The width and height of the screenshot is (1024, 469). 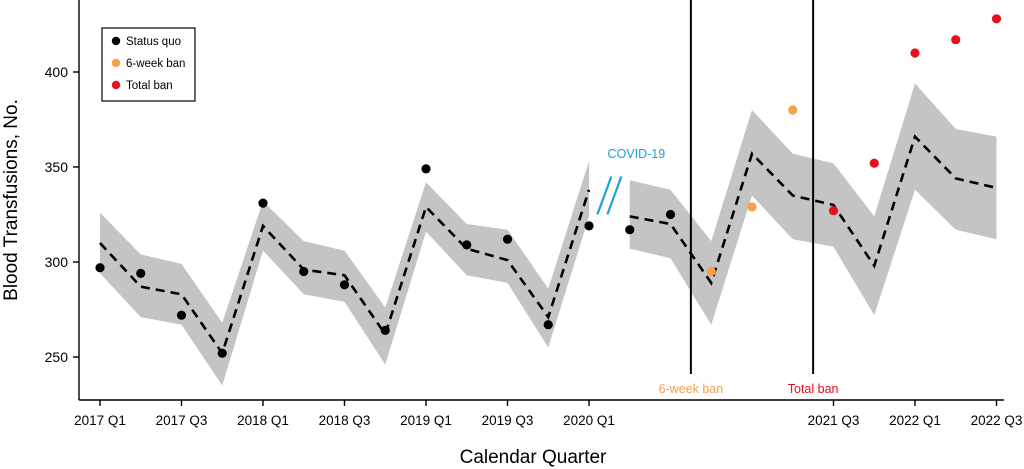 What do you see at coordinates (691, 389) in the screenshot?
I see `six-week-ban-label: 6-week ban` at bounding box center [691, 389].